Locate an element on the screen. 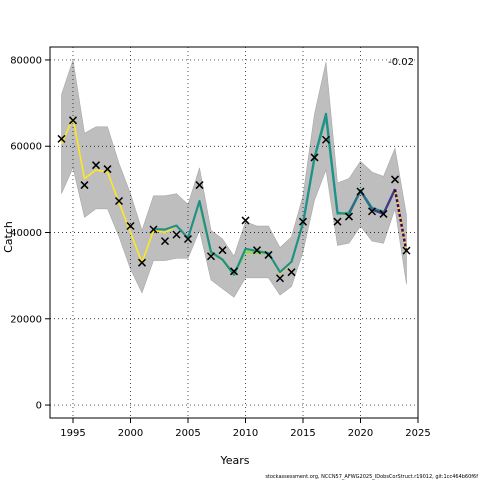 The image size is (480, 480). x-tick-label: 1995 is located at coordinates (72, 433).